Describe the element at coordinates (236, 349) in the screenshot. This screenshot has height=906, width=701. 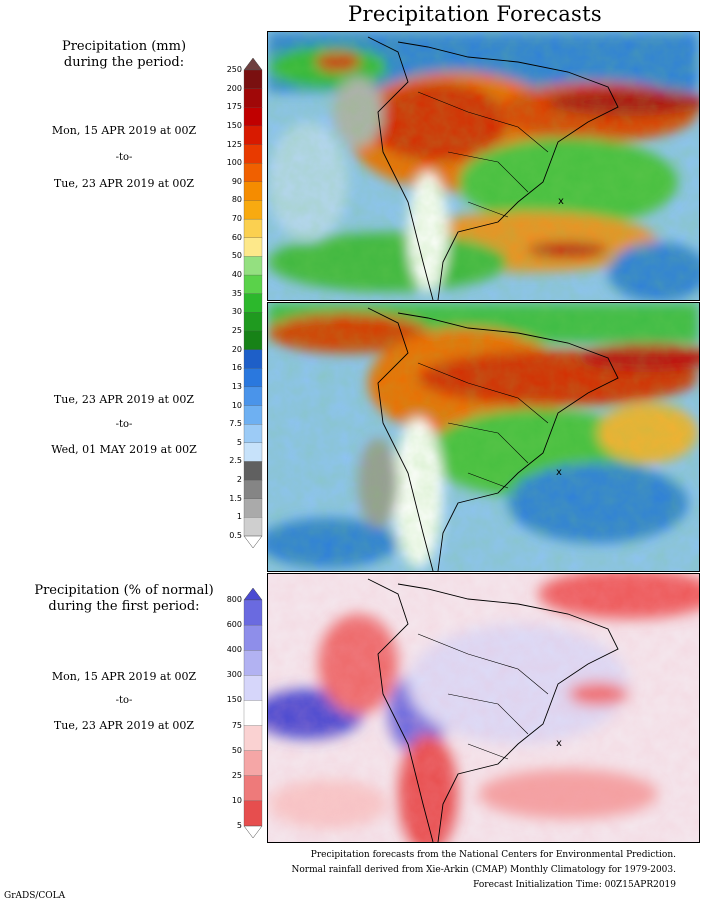
I see `amount-scale-tick-label: 20` at that location.